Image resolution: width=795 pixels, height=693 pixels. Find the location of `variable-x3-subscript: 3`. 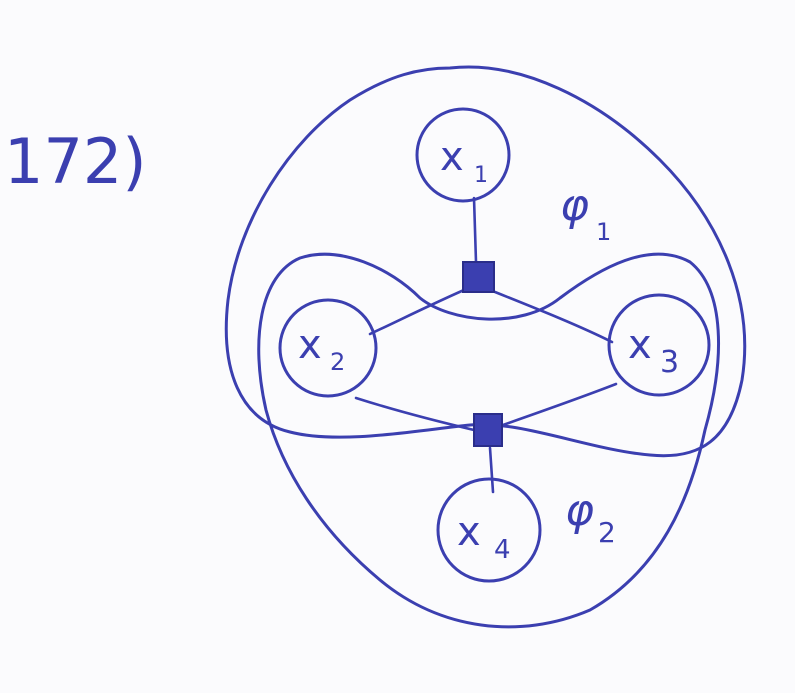

variable-x3-subscript: 3 is located at coordinates (669, 362).